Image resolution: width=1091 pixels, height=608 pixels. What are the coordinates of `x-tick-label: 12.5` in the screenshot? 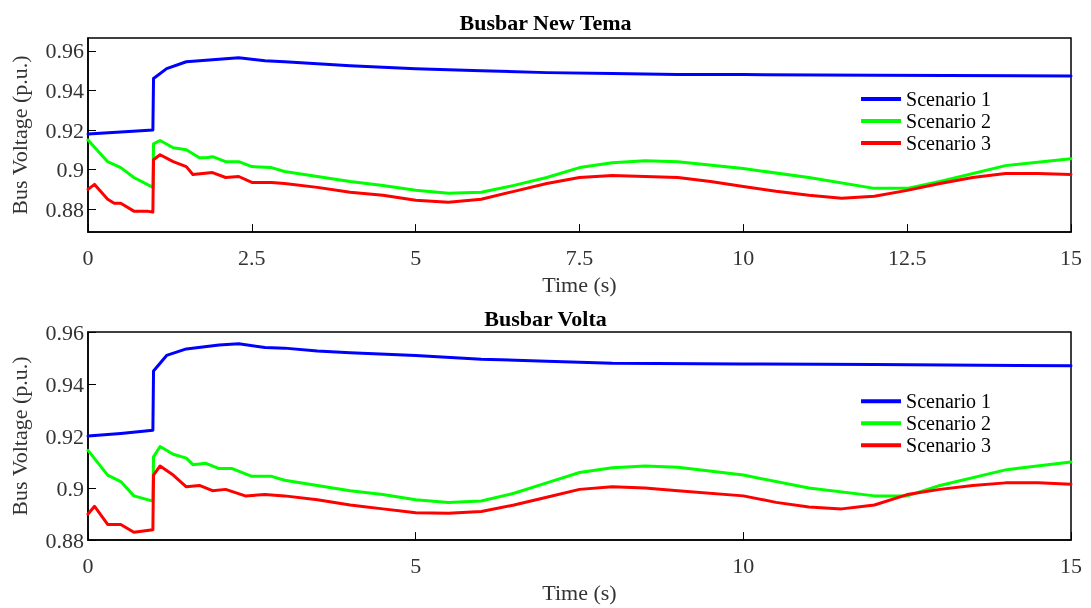 It's located at (907, 257).